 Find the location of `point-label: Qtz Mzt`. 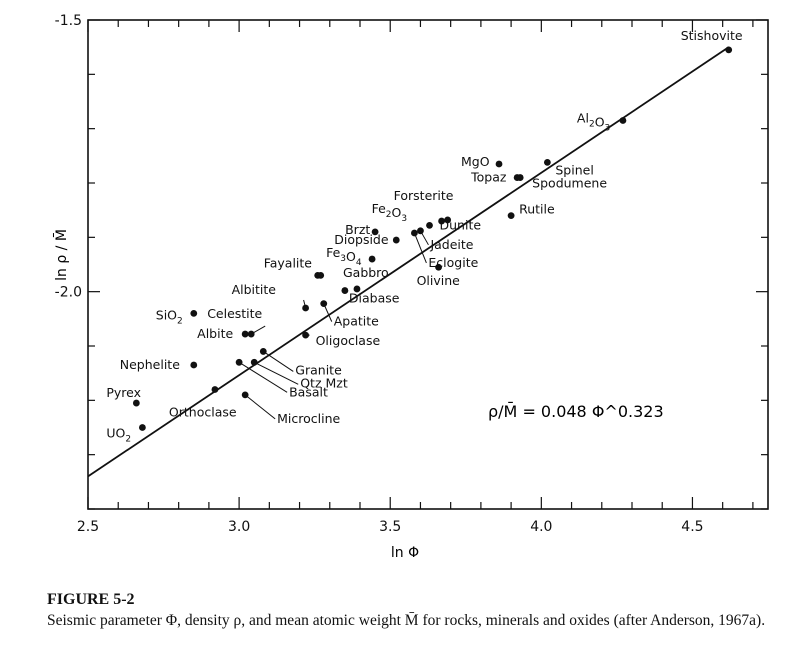

point-label: Qtz Mzt is located at coordinates (324, 382).